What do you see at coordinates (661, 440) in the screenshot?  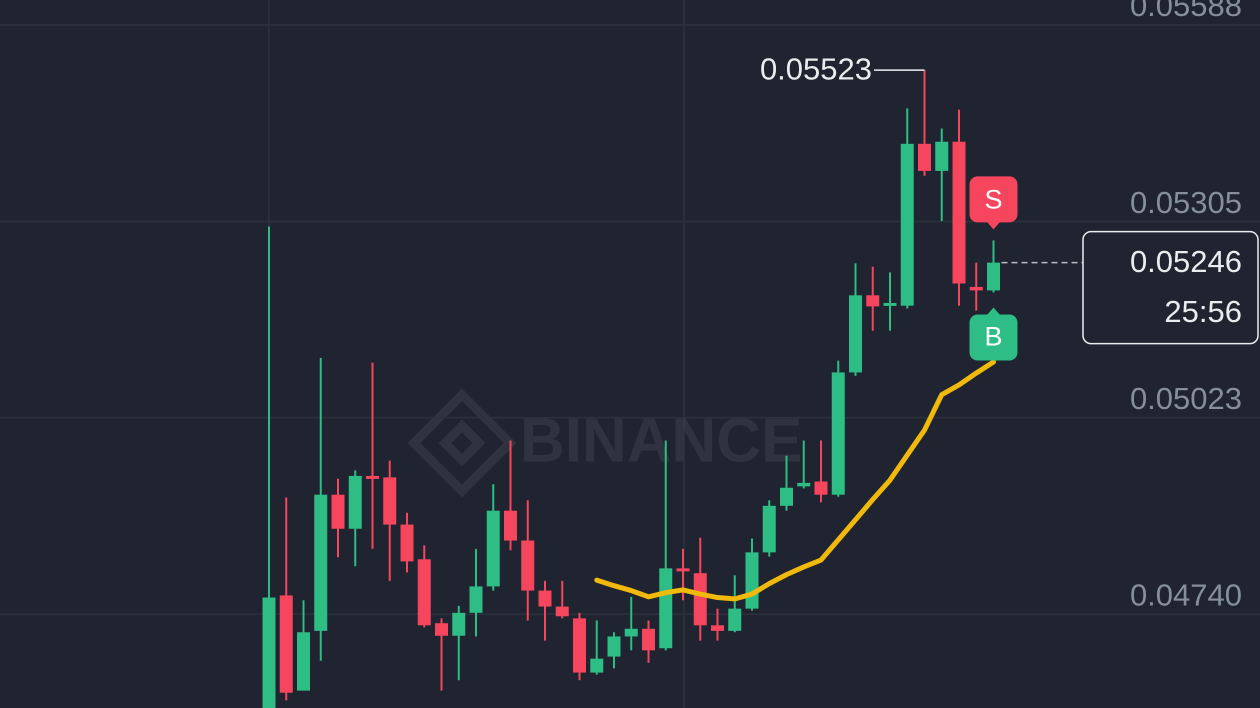 I see `watermark-text: BINANCE` at bounding box center [661, 440].